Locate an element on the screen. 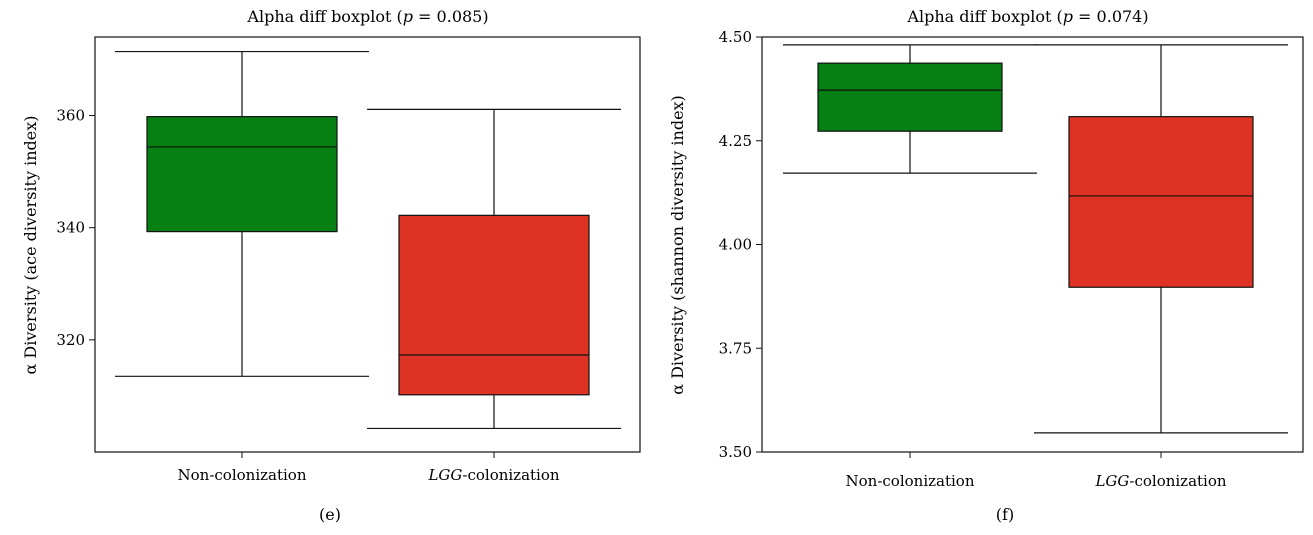 The width and height of the screenshot is (1313, 535). chart-title: Alpha diff boxplot (p = 0.085) is located at coordinates (367, 16).